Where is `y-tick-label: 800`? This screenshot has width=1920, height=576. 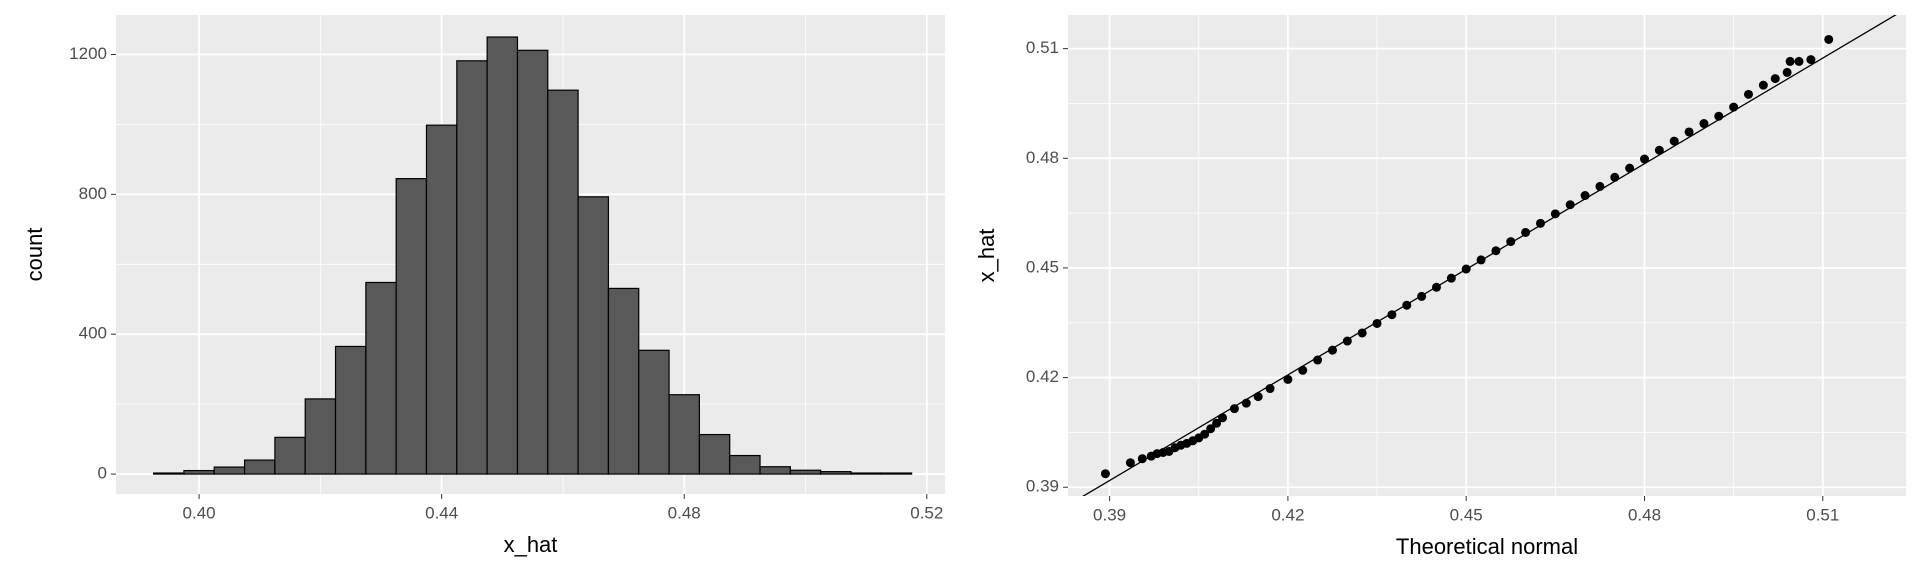
y-tick-label: 800 is located at coordinates (93, 193).